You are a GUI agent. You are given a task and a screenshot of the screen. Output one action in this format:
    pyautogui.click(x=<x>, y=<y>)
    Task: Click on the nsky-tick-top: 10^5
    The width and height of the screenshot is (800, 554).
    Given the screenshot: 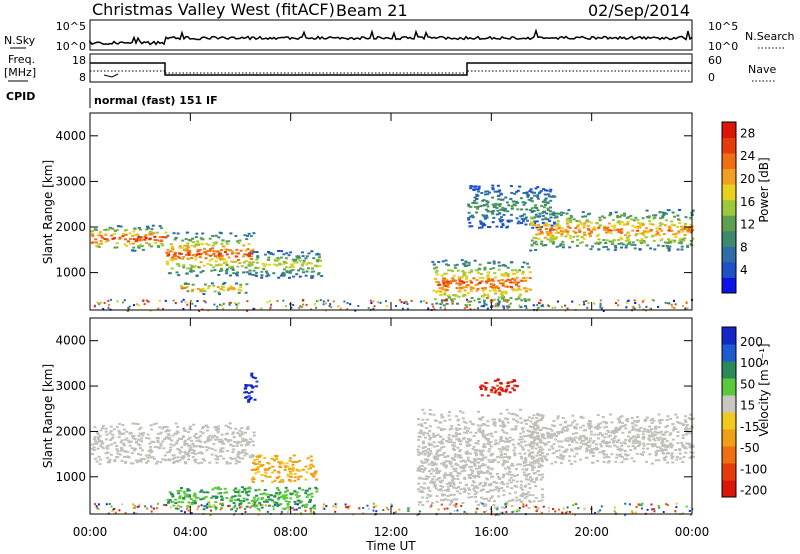 What is the action you would take?
    pyautogui.click(x=71, y=26)
    